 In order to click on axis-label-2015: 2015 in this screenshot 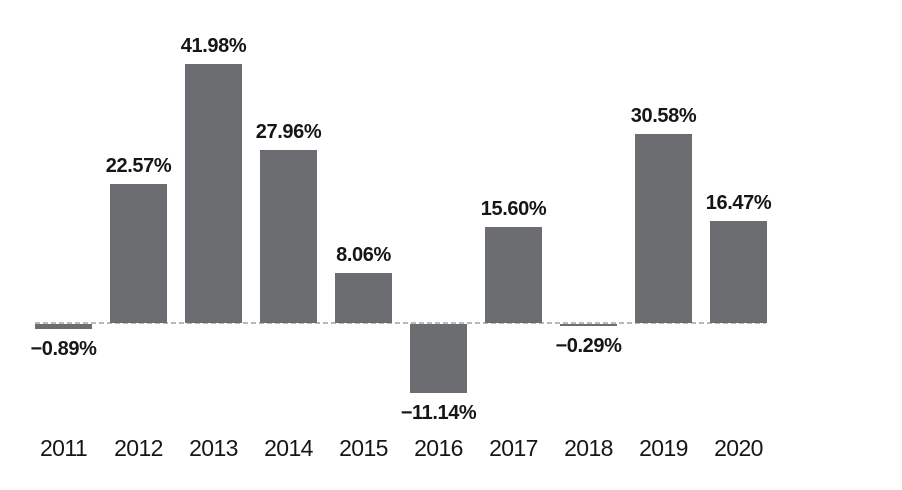, I will do `click(363, 448)`.